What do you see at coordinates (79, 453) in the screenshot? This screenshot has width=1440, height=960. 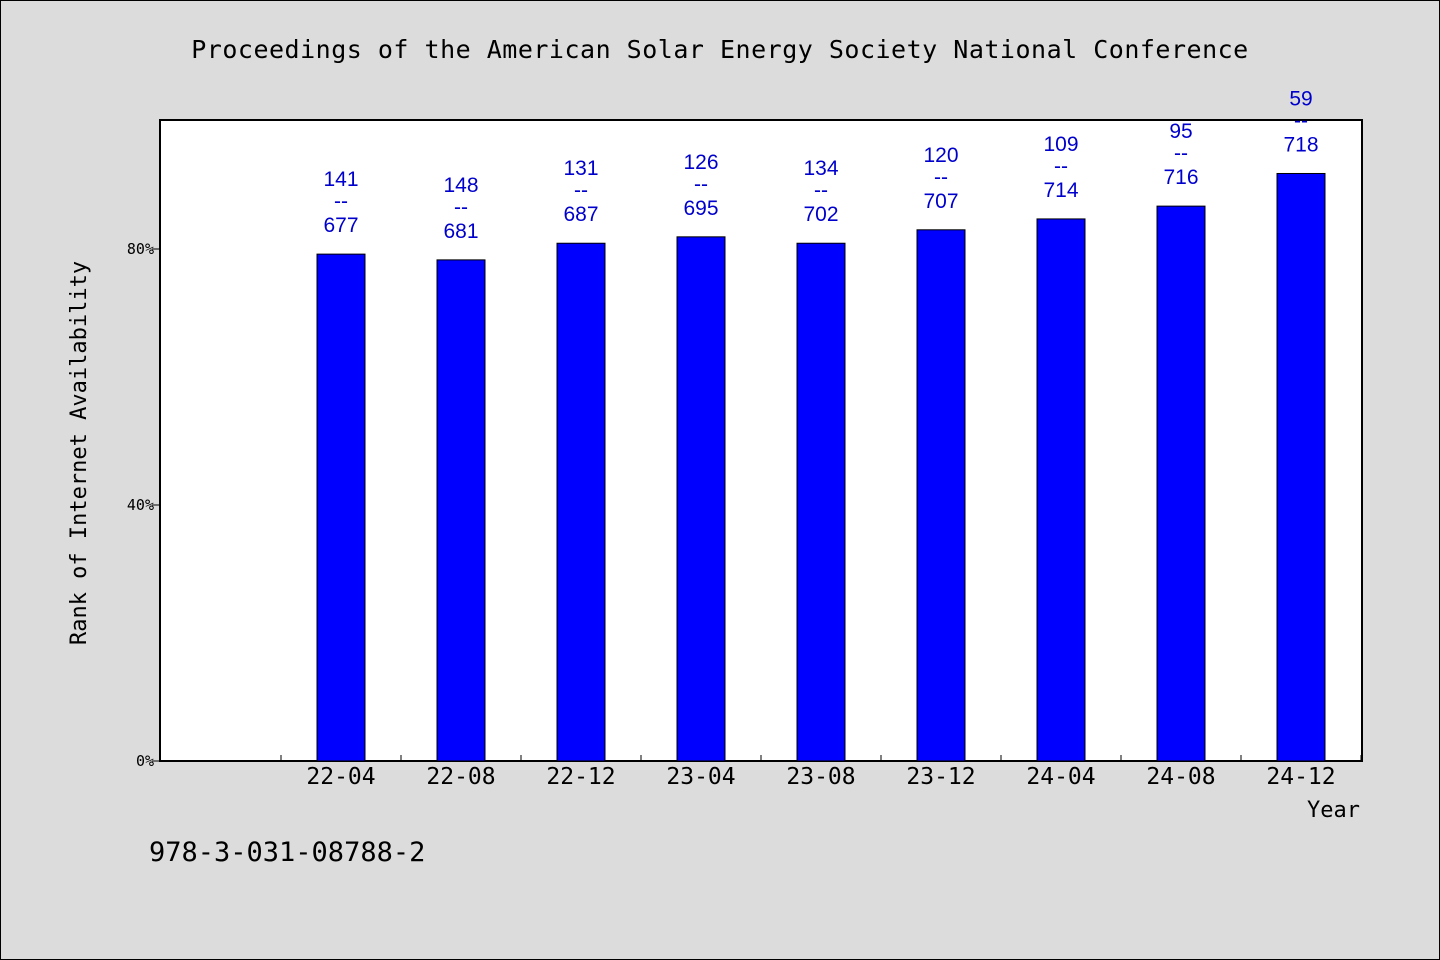 I see `y-axis-title: Rank of Internet Availability` at bounding box center [79, 453].